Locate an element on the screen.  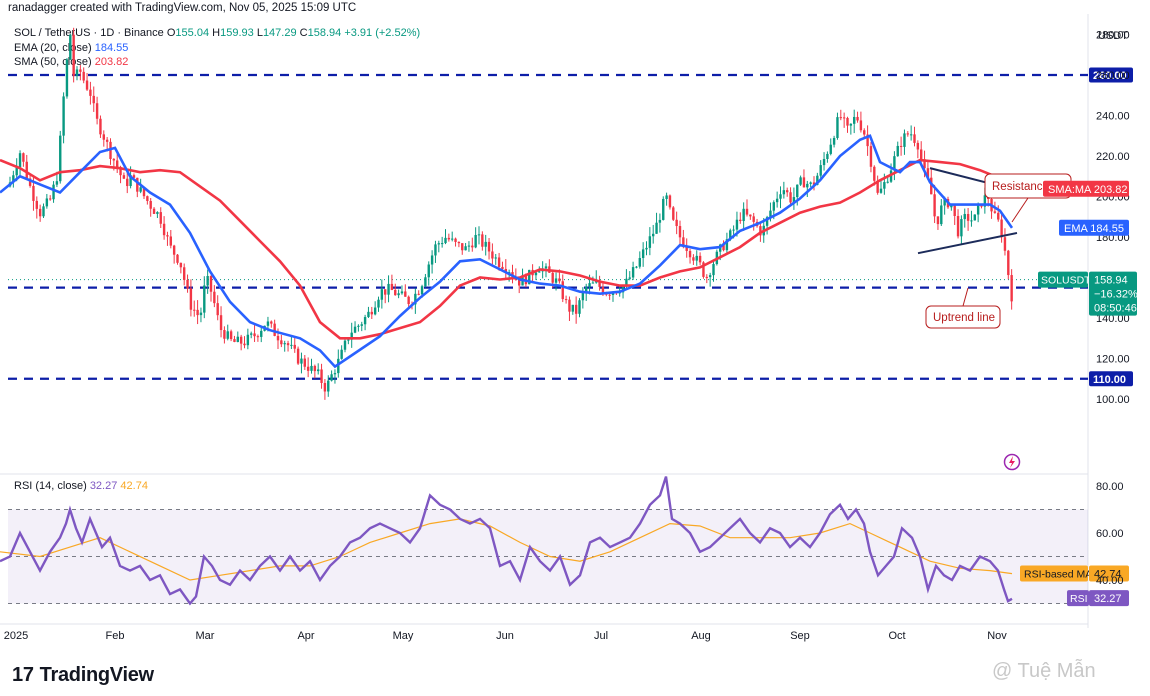
level-badge-label: 110.00 is located at coordinates (1109, 380).